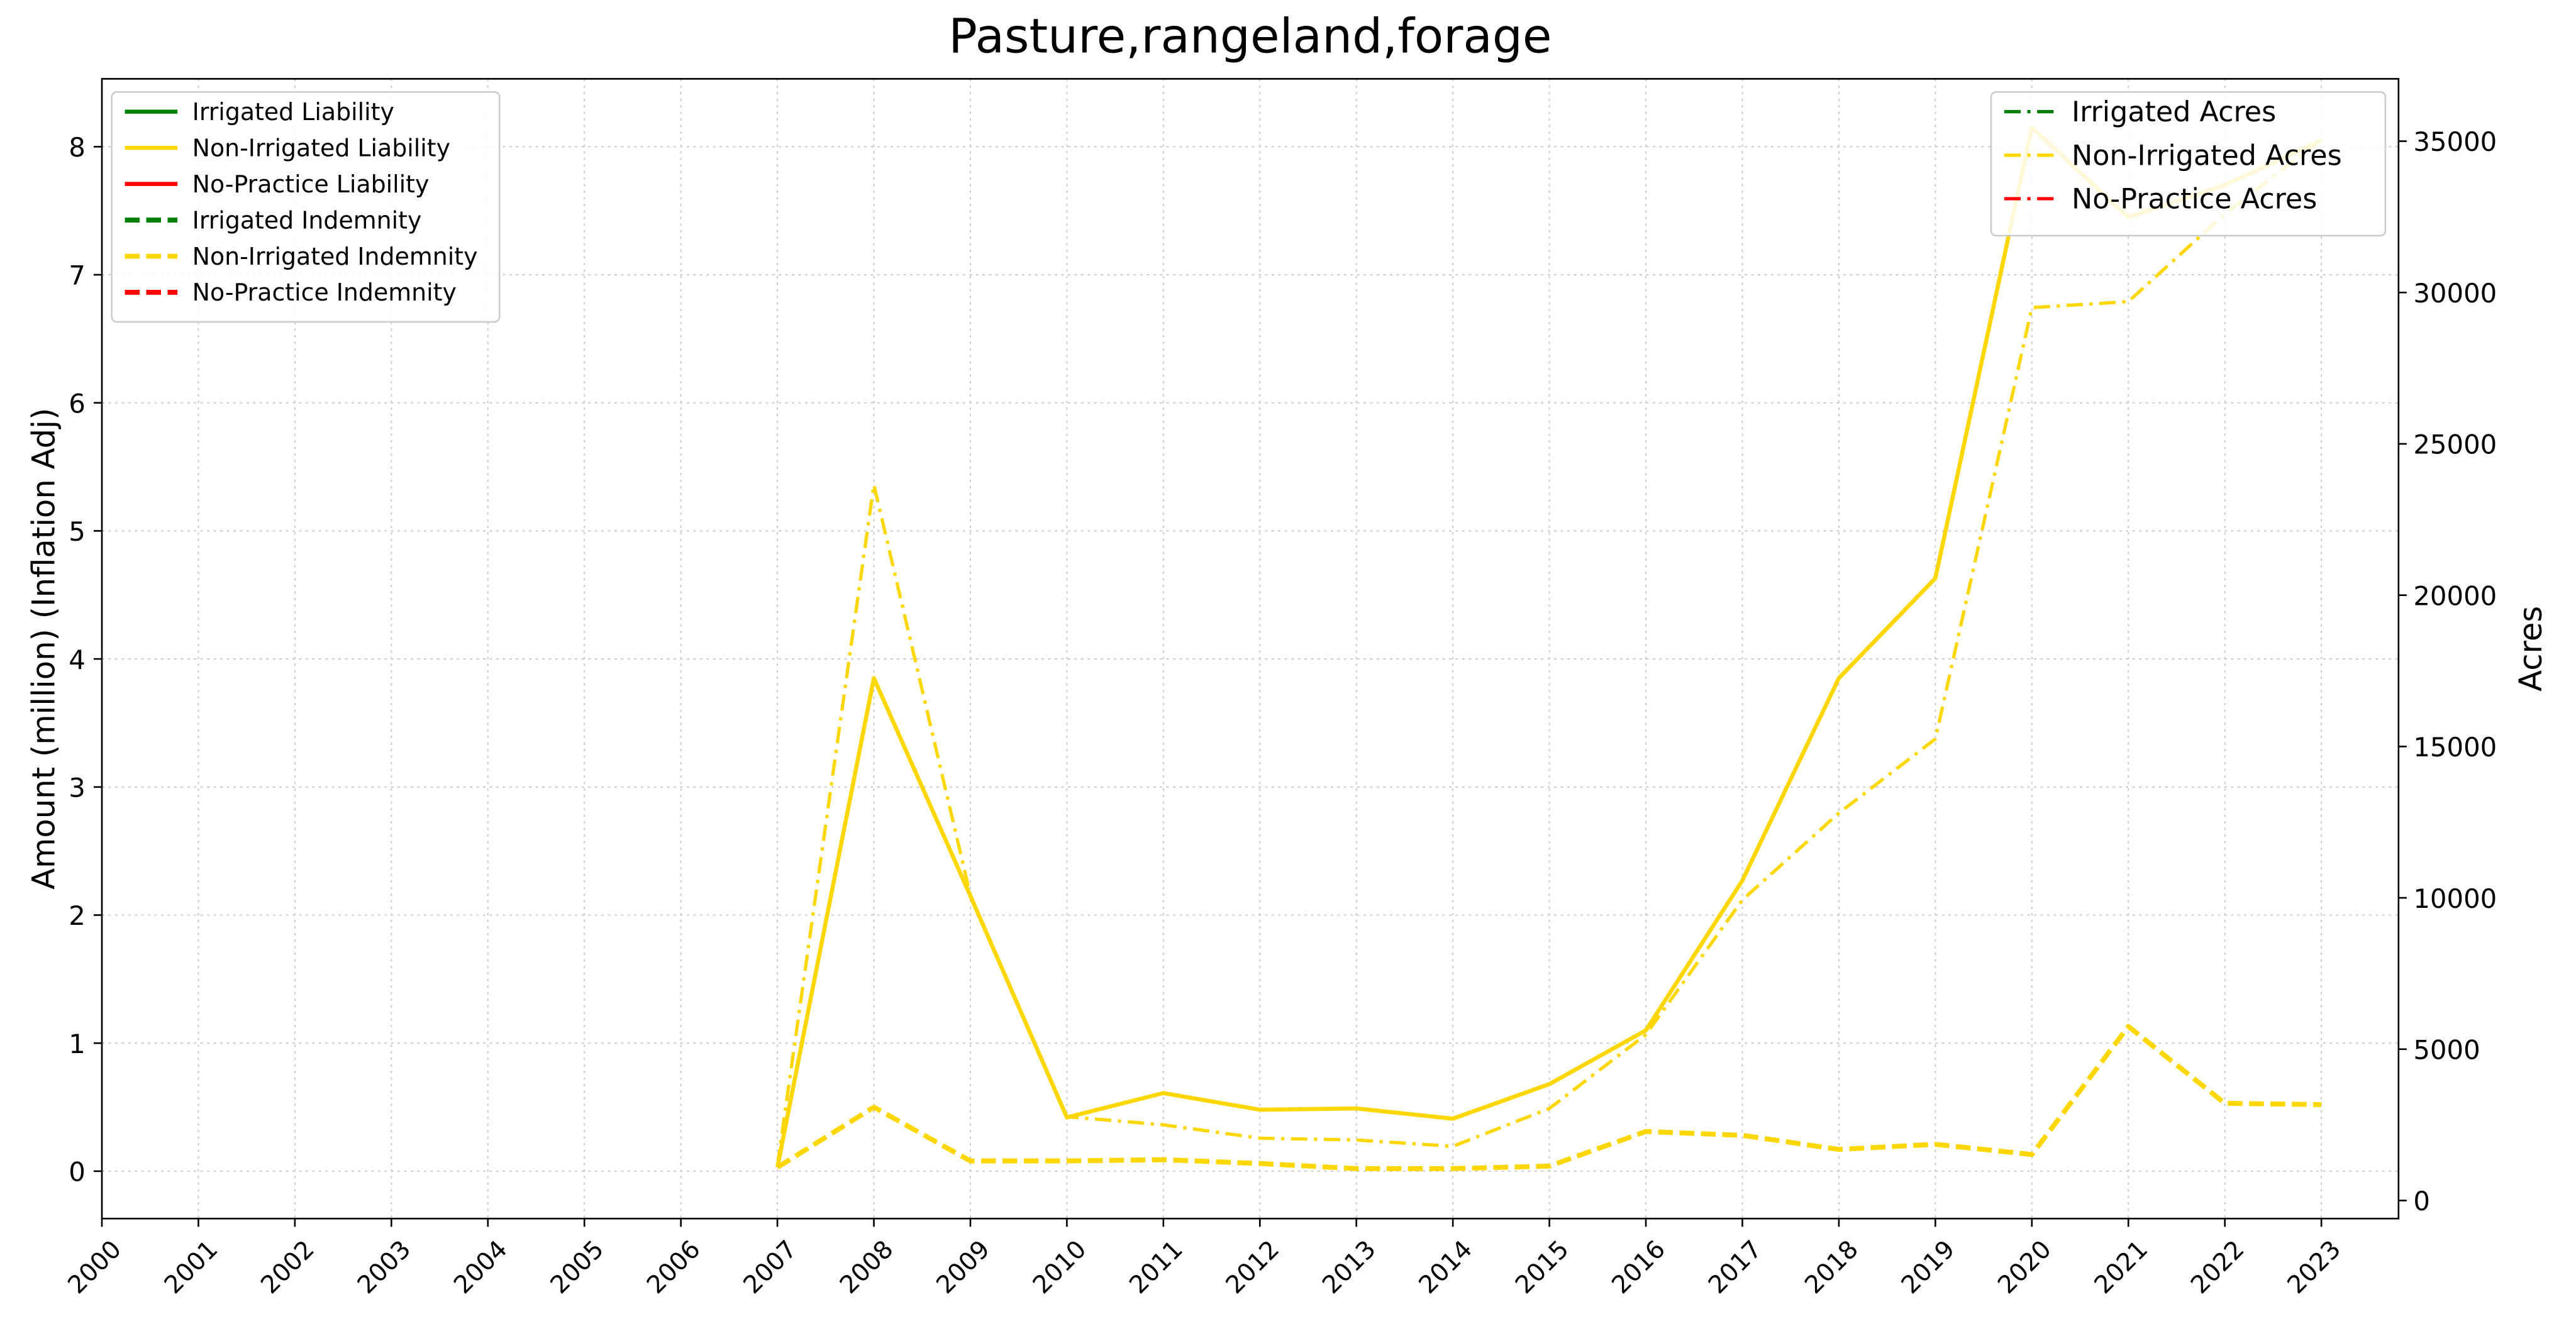 The width and height of the screenshot is (2576, 1336). What do you see at coordinates (43, 649) in the screenshot?
I see `y-axis-label: Amount (million) (Inflation Adj)` at bounding box center [43, 649].